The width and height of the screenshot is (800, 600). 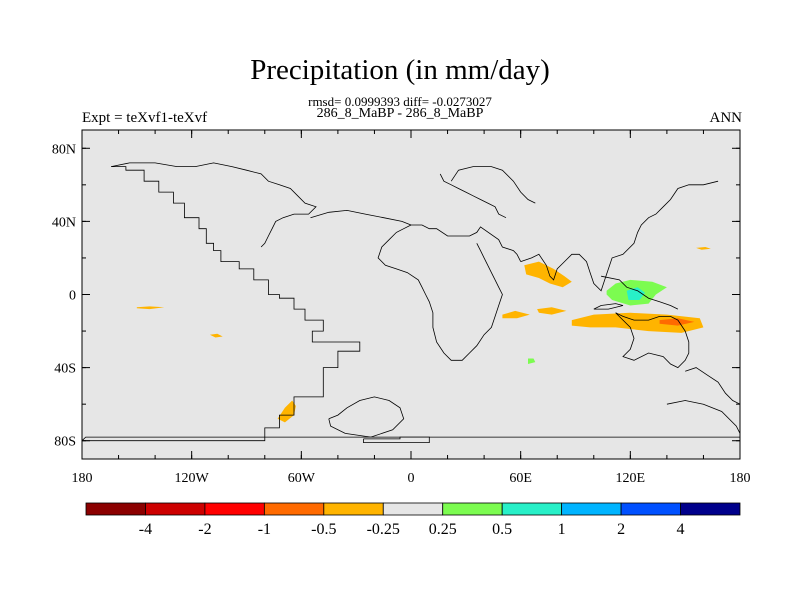 I want to click on x-tick-label: 60E, so click(x=520, y=478).